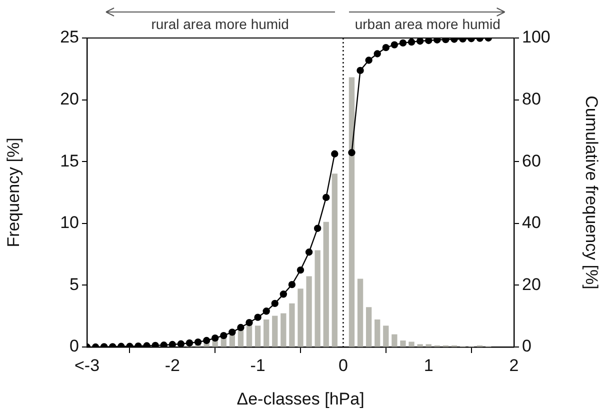 The height and width of the screenshot is (414, 605). What do you see at coordinates (427, 24) in the screenshot?
I see `text: urban area more humid` at bounding box center [427, 24].